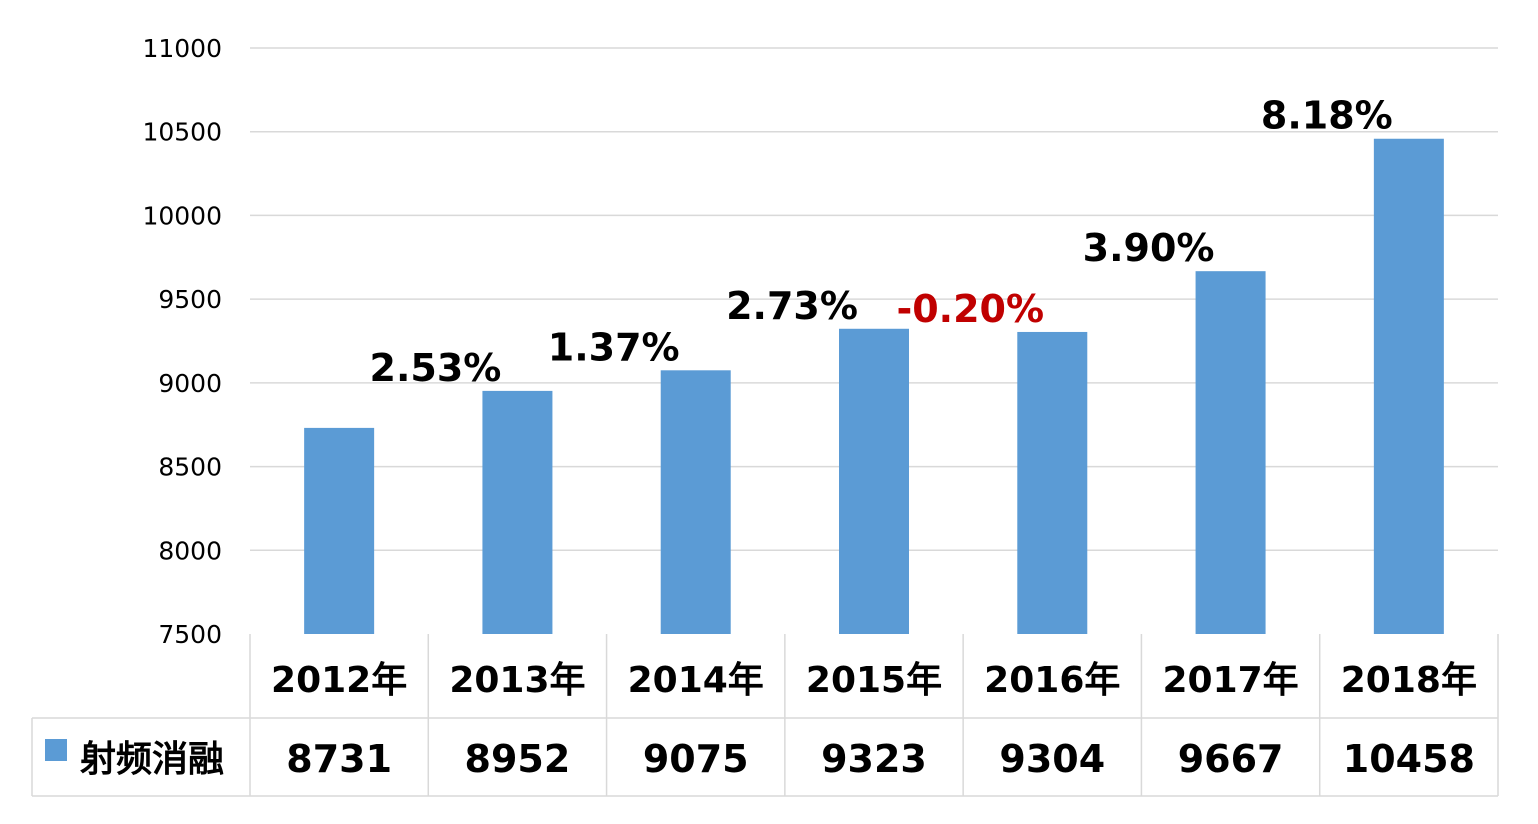  I want to click on x-category-label: 2017年, so click(1230, 680).